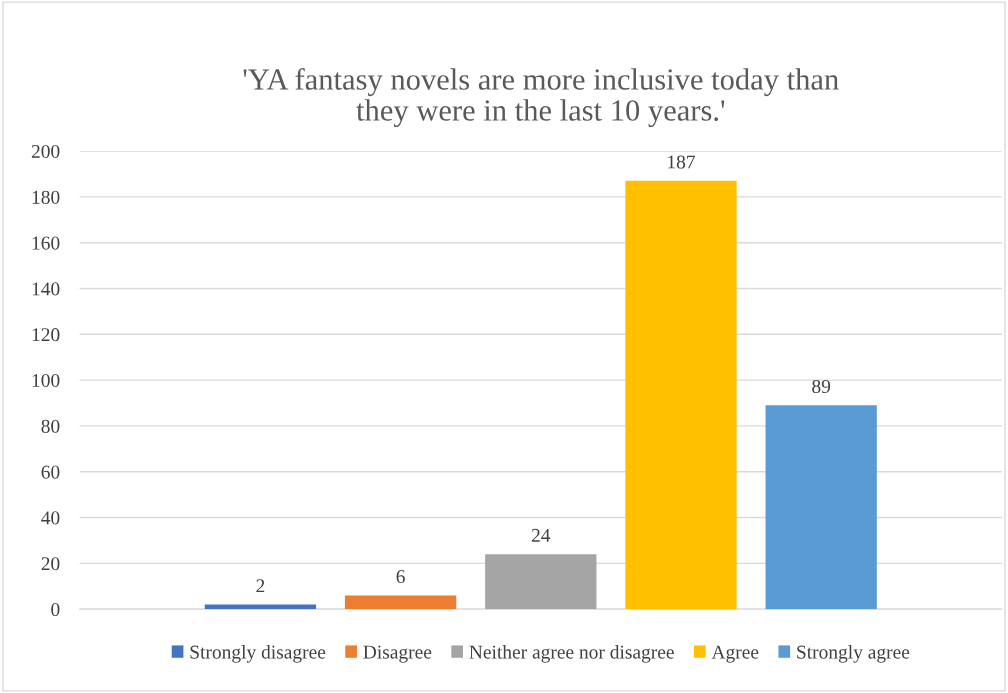 Image resolution: width=1008 pixels, height=693 pixels. What do you see at coordinates (260, 586) in the screenshot?
I see `data-label: 2` at bounding box center [260, 586].